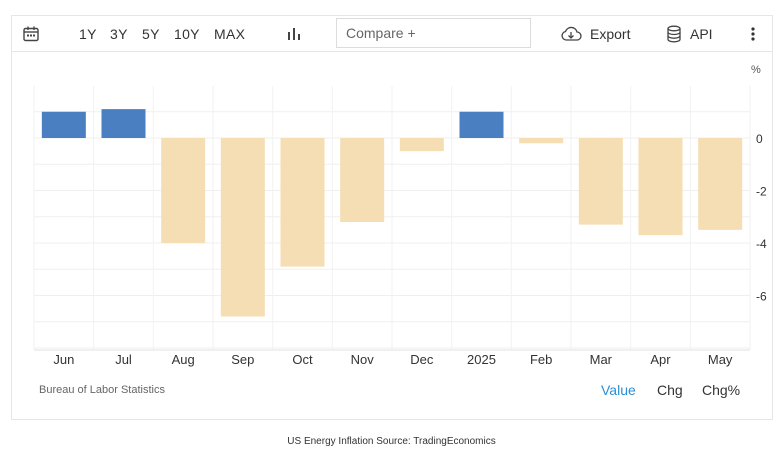 This screenshot has height=457, width=783. I want to click on range-10y-button: 10Y, so click(187, 34).